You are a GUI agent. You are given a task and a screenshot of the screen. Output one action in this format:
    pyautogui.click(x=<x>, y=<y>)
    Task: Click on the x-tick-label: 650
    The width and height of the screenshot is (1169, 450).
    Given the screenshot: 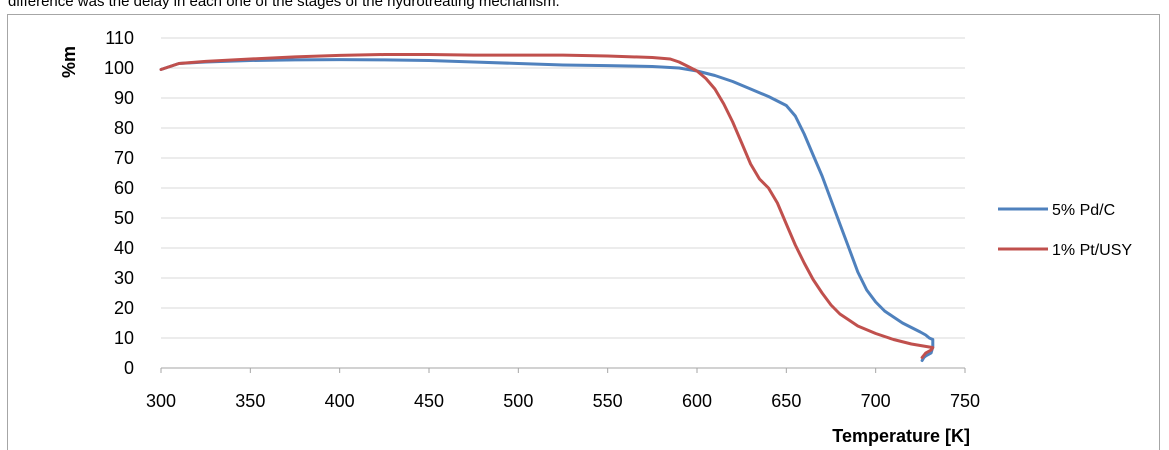 What is the action you would take?
    pyautogui.click(x=786, y=401)
    